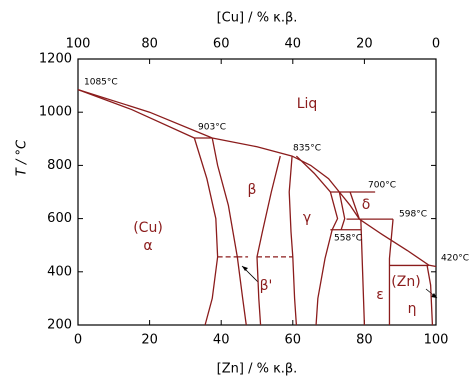  I want to click on y-tick-label: 1200, so click(55, 59).